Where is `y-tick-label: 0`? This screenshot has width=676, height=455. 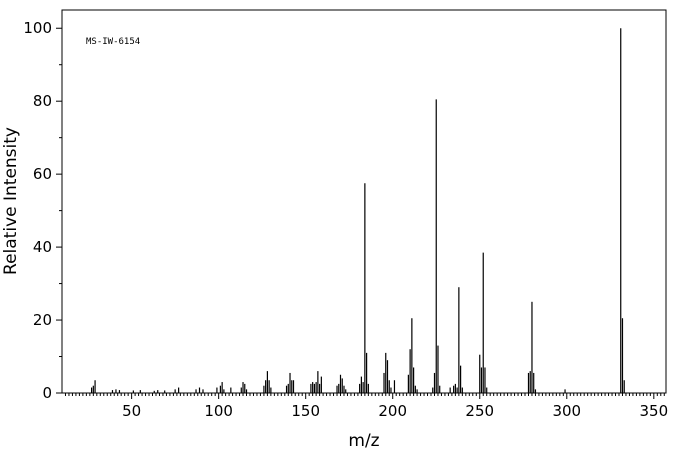 y-tick-label: 0 is located at coordinates (47, 393).